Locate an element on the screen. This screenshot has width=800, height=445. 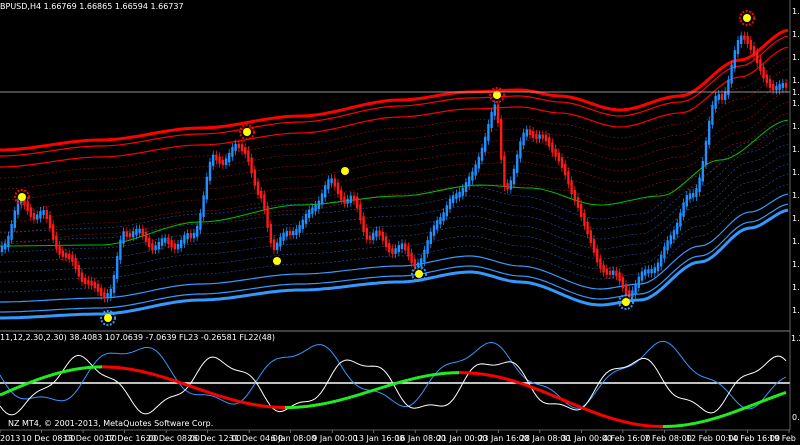
indicator-scale-bottom: 0. is located at coordinates (796, 417).